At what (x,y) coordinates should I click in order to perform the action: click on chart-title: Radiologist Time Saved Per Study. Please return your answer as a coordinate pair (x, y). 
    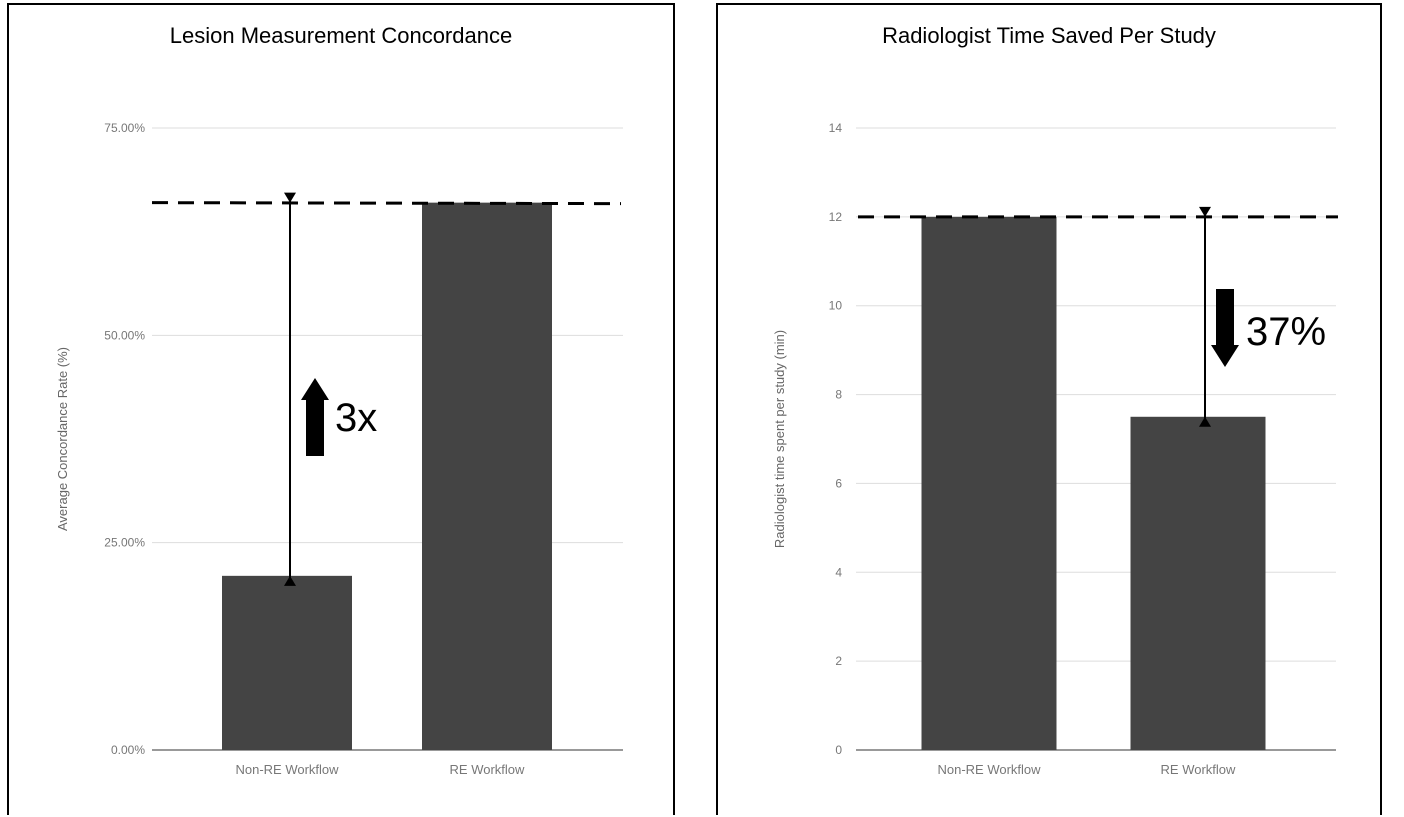
    Looking at the image, I should click on (1049, 35).